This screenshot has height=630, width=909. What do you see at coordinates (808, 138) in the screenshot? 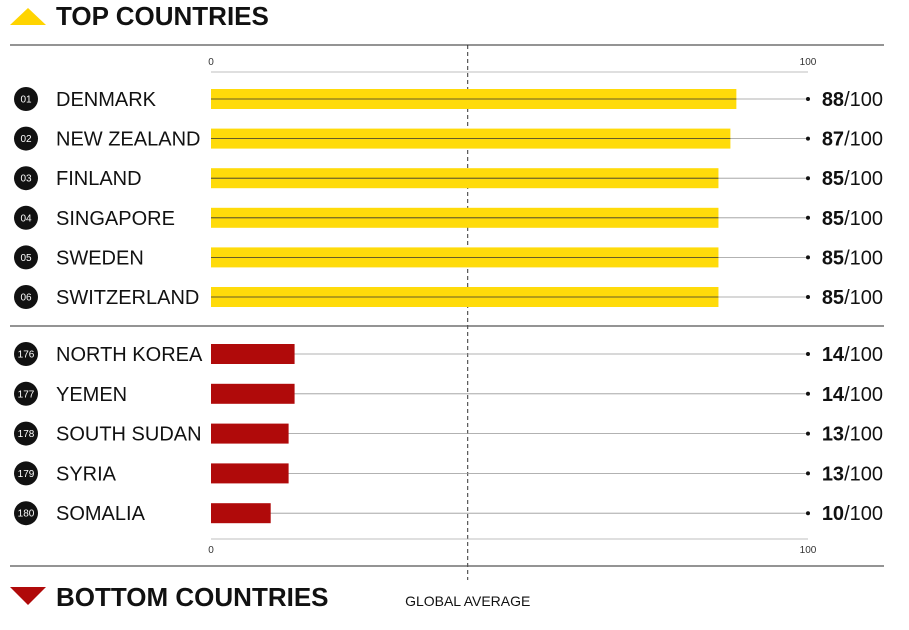
I see `track-end-dot-new-zealand` at bounding box center [808, 138].